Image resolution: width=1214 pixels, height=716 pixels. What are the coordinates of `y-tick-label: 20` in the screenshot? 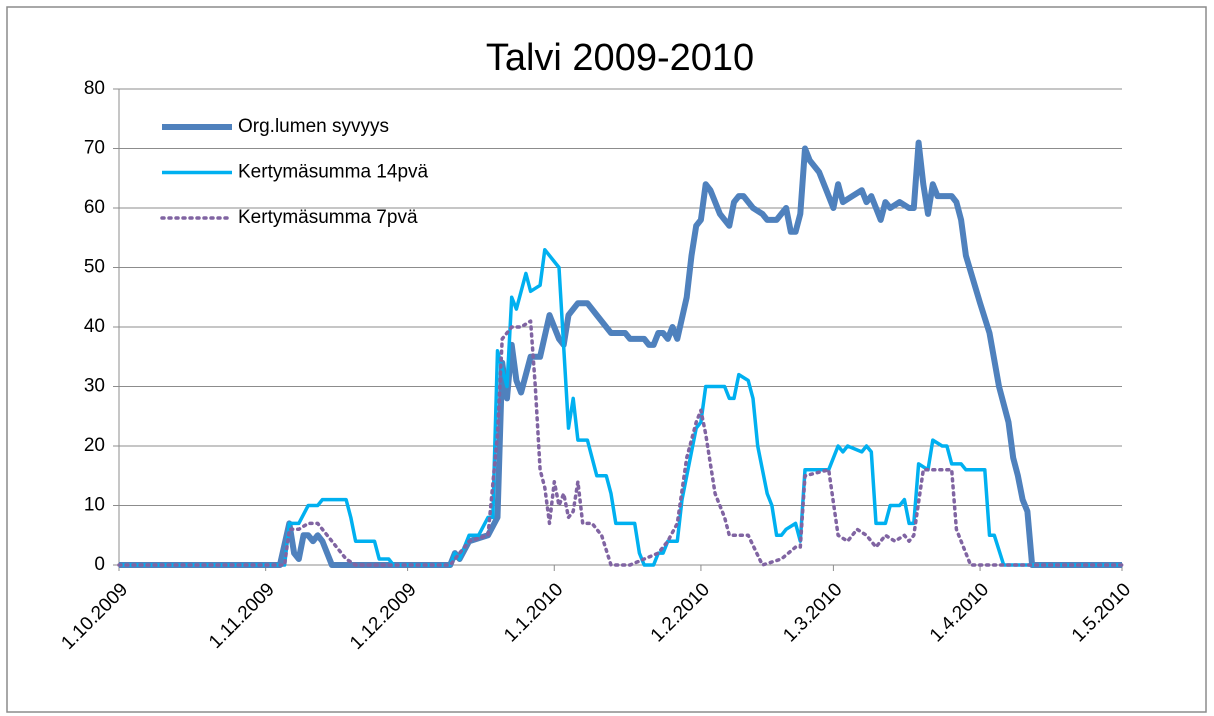 It's located at (94, 445).